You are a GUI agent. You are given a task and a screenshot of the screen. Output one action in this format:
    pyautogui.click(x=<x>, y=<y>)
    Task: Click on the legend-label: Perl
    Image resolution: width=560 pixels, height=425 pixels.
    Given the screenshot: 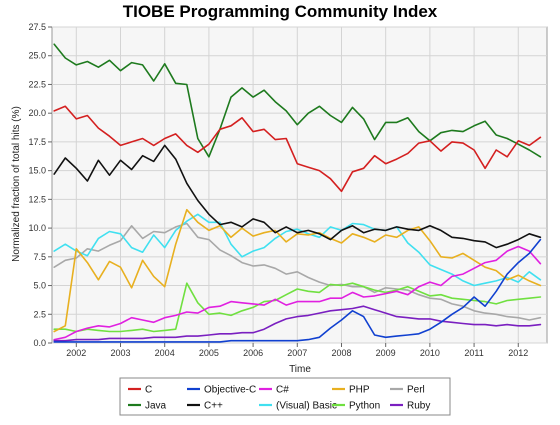 What is the action you would take?
    pyautogui.click(x=416, y=390)
    